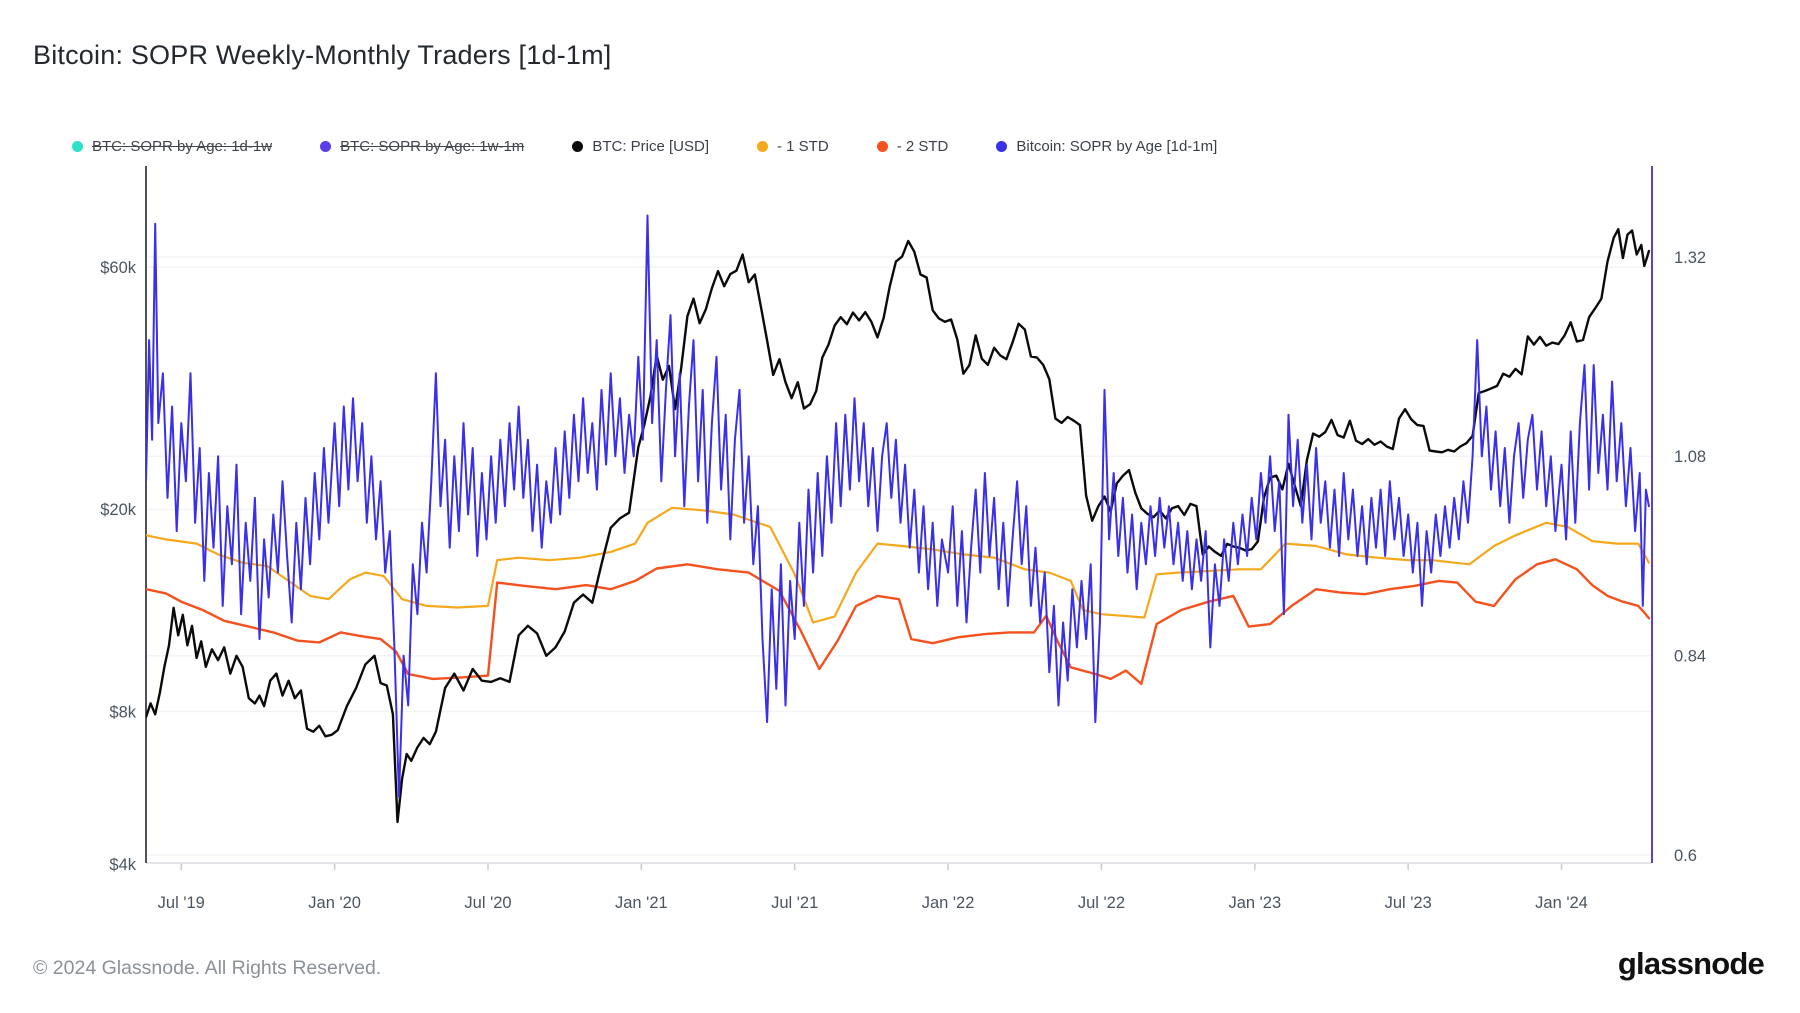 The width and height of the screenshot is (1800, 1013). I want to click on svg-text: Jan '23, so click(1254, 903).